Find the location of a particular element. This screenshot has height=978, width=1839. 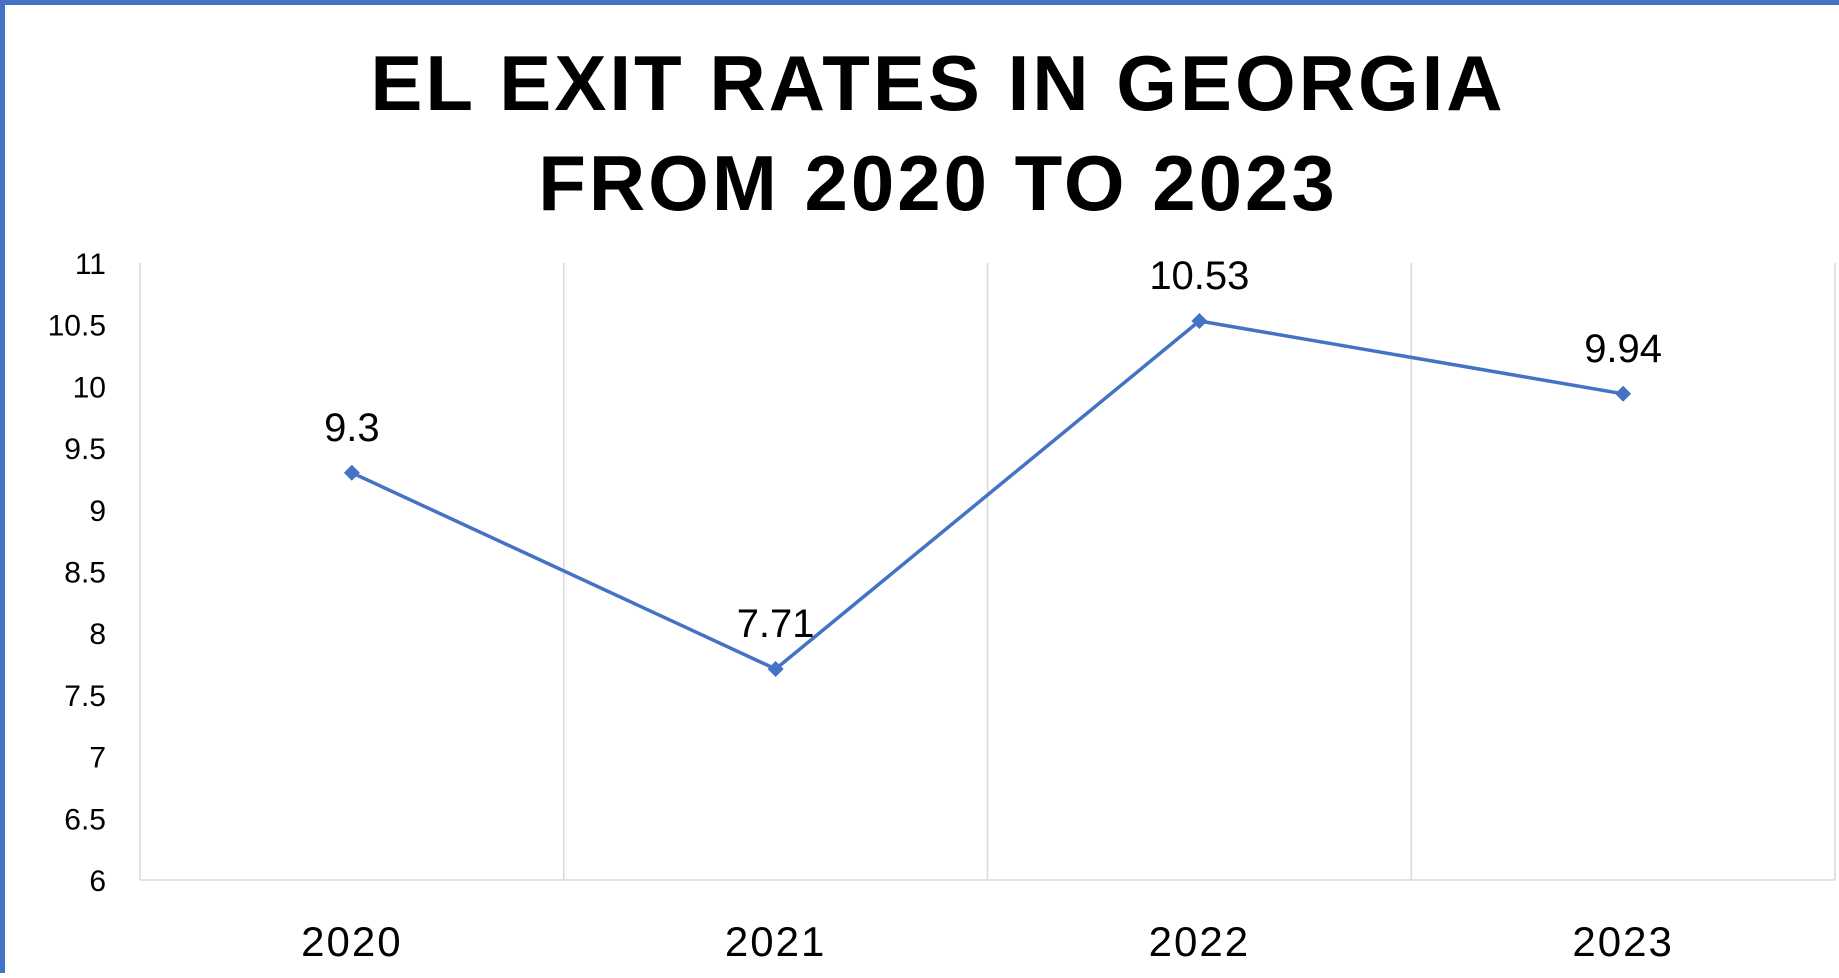

x-tick-label: 2023 is located at coordinates (1622, 941).